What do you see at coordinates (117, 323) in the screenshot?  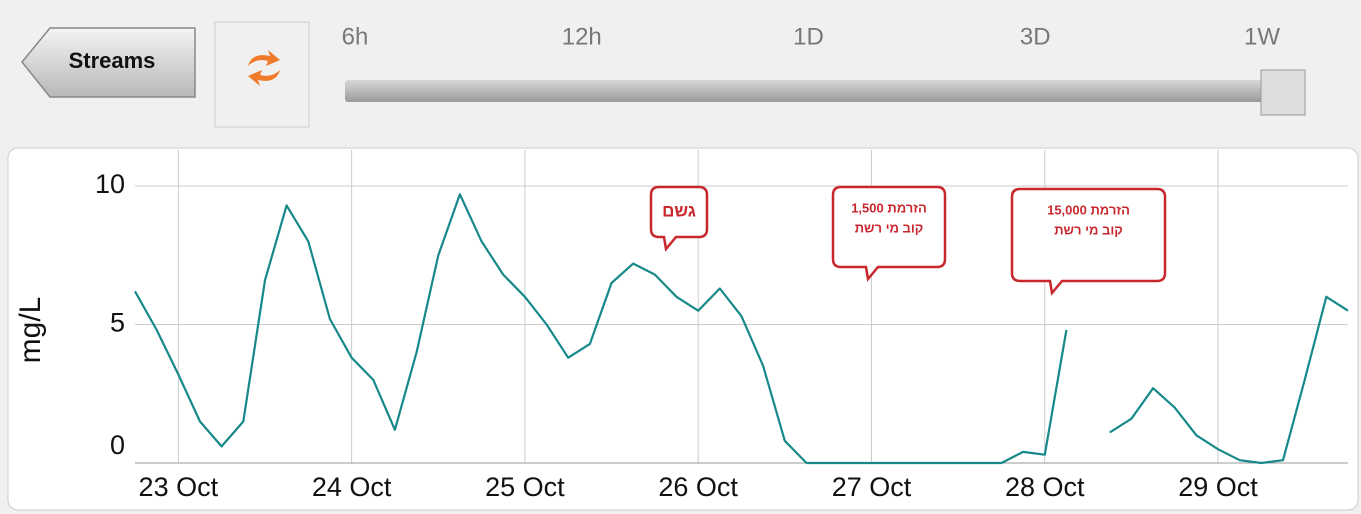 I see `y-tick-label: 5` at bounding box center [117, 323].